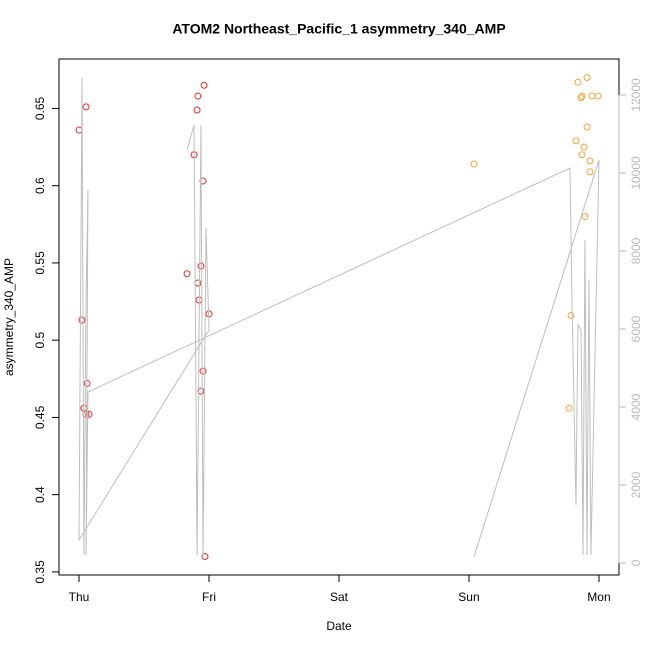 Image resolution: width=650 pixels, height=650 pixels. Describe the element at coordinates (9, 317) in the screenshot. I see `y-axis-label: asymmetry_340_AMP` at that location.